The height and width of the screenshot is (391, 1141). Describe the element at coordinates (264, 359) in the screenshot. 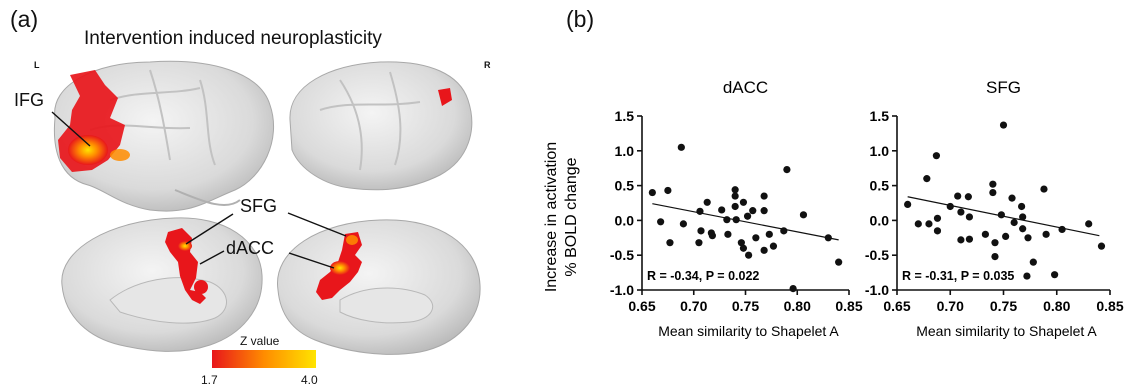

I see `z-value-colorbar` at that location.